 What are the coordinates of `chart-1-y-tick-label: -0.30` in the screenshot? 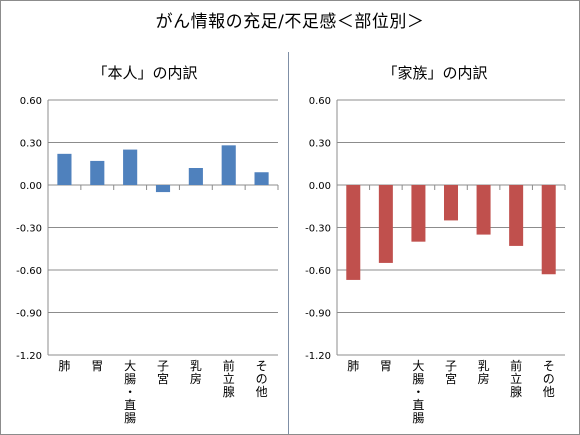 It's located at (29, 229).